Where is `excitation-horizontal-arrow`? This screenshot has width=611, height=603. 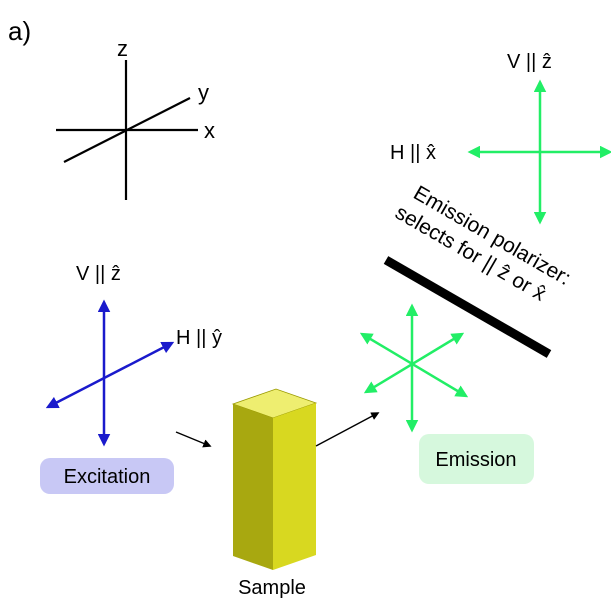
excitation-horizontal-arrow is located at coordinates (110, 375).